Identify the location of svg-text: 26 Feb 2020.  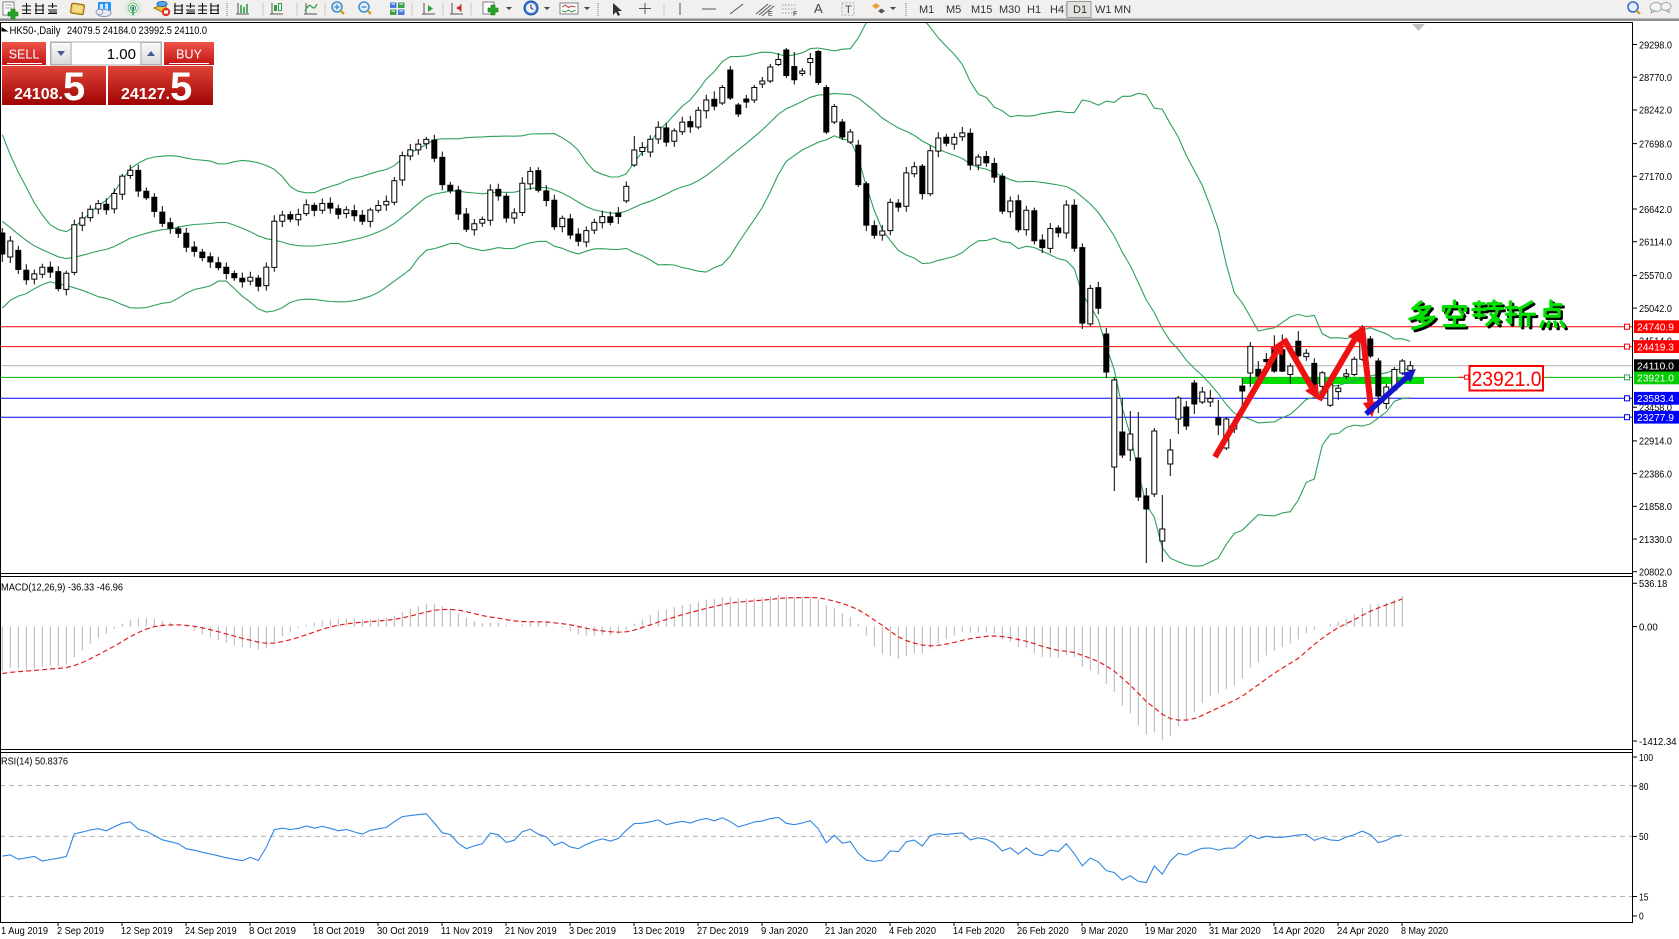
(1043, 931).